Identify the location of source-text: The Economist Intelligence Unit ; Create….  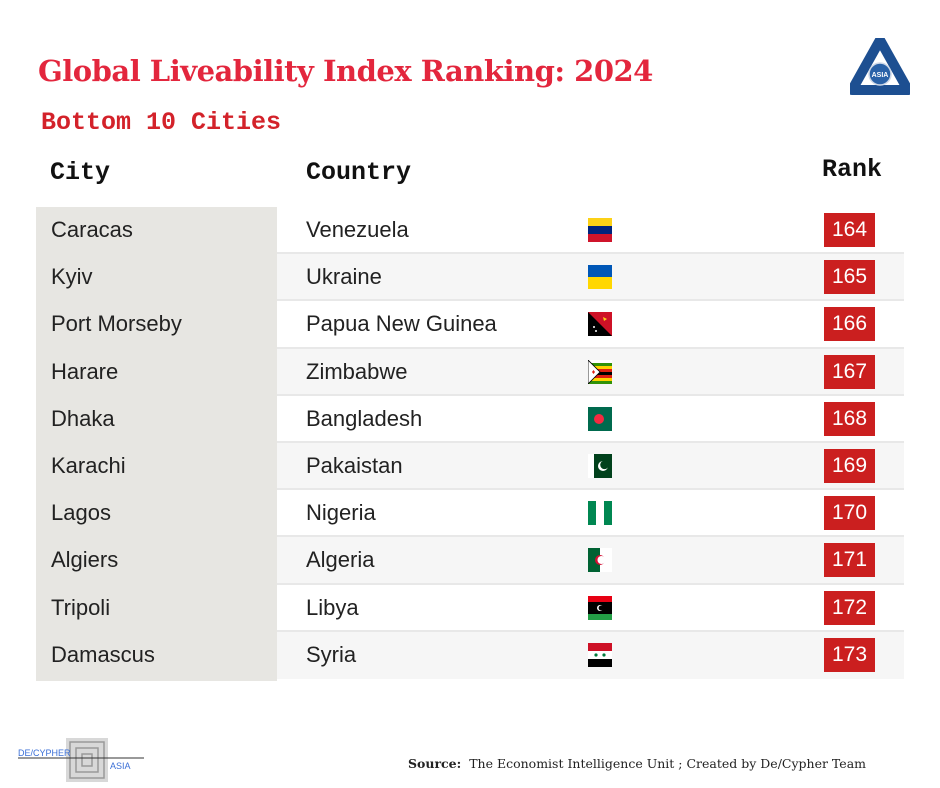
(668, 763).